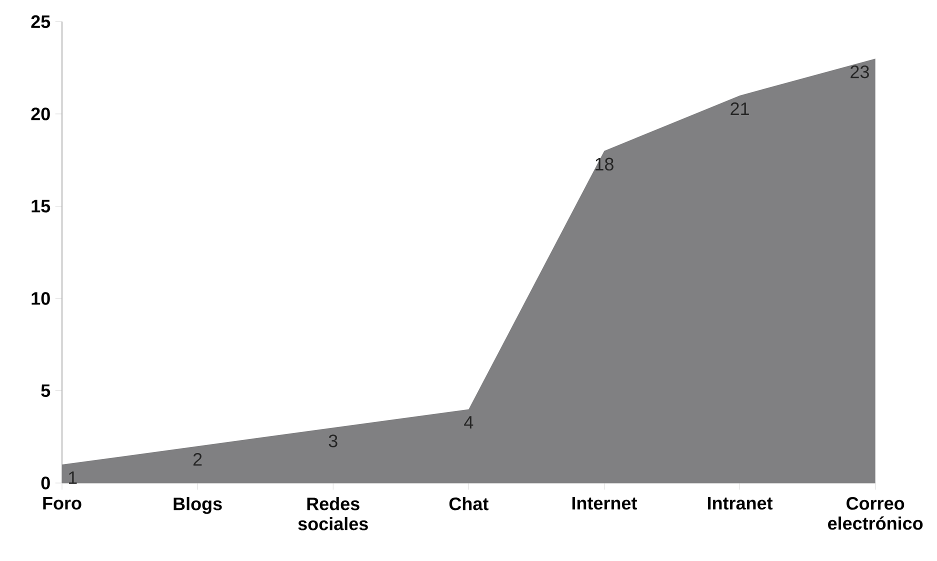 The width and height of the screenshot is (937, 561). What do you see at coordinates (739, 108) in the screenshot?
I see `data-label: 21` at bounding box center [739, 108].